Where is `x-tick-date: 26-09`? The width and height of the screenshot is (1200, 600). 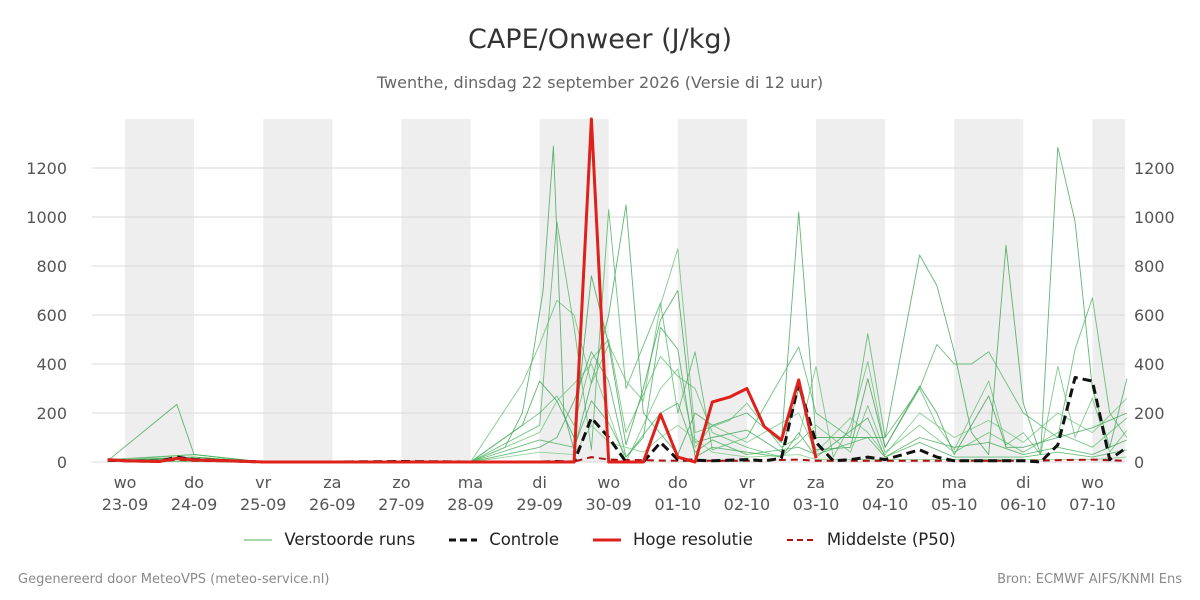 x-tick-date: 26-09 is located at coordinates (332, 504).